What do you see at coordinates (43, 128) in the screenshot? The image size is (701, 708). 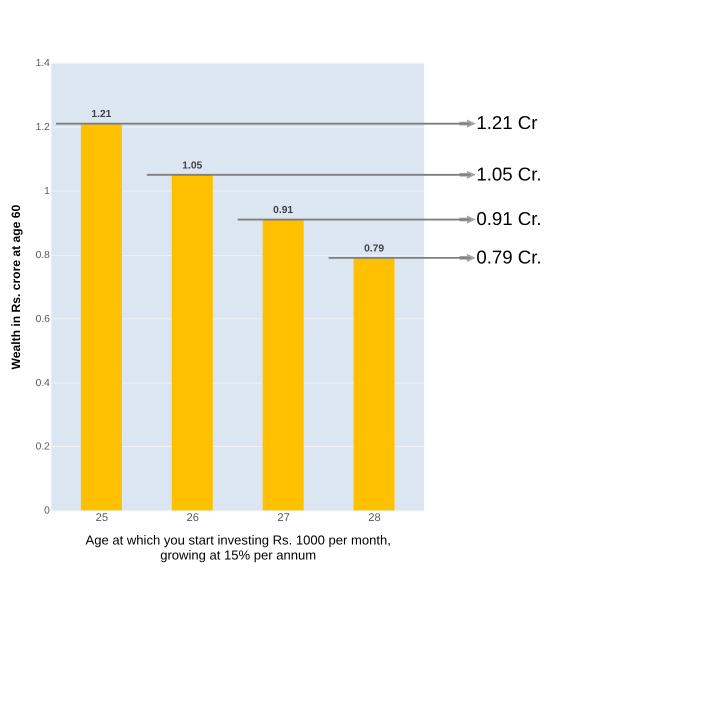 I see `y-tick-label: 1.2` at bounding box center [43, 128].